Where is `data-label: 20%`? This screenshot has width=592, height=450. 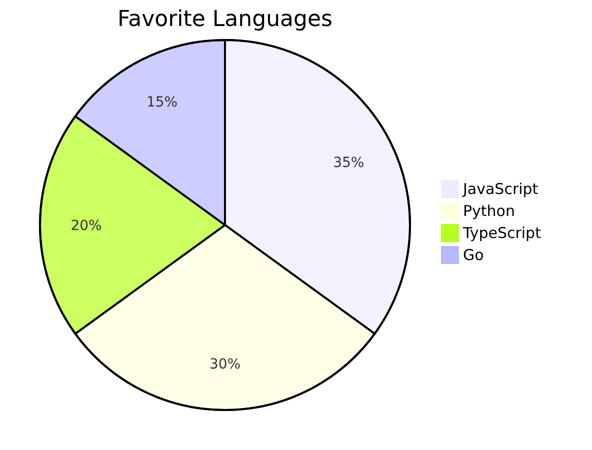
data-label: 20% is located at coordinates (86, 226).